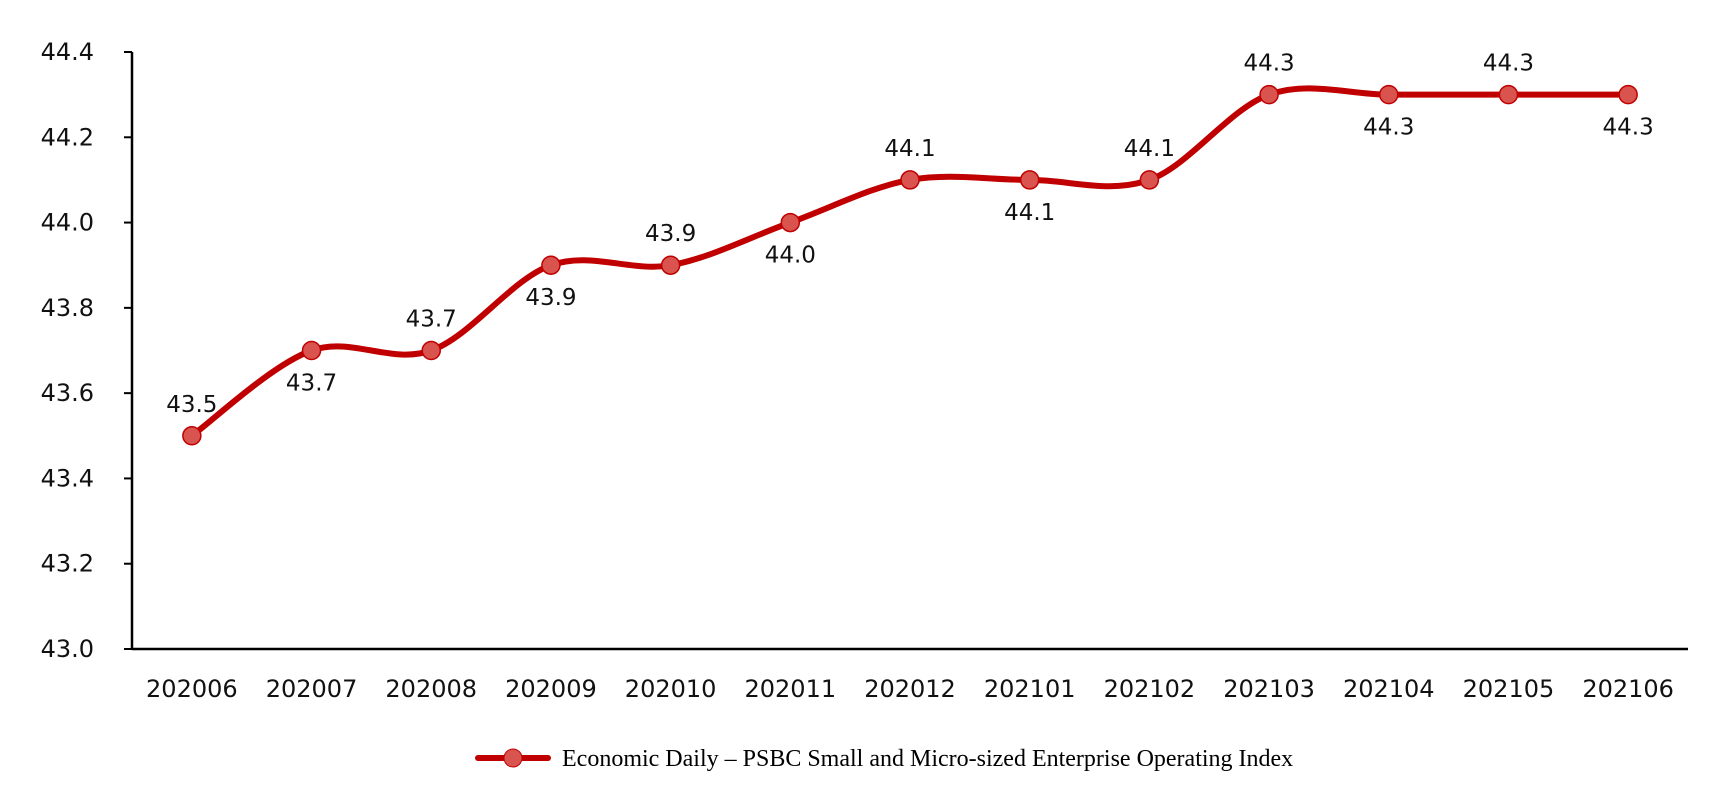 This screenshot has height=807, width=1714. I want to click on x-tick-label: 202010, so click(671, 689).